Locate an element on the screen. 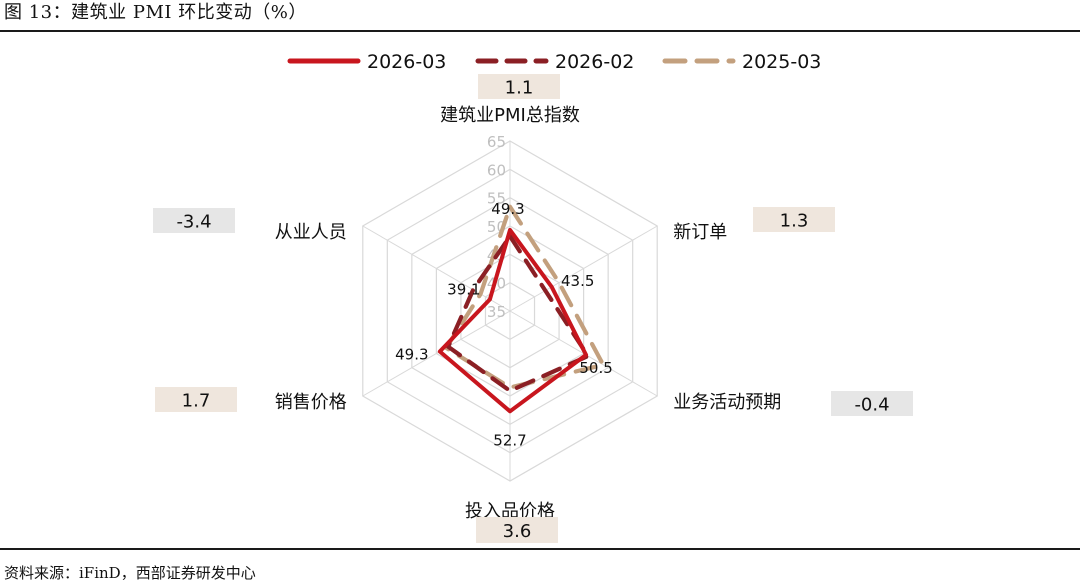  change-box: -0.4 is located at coordinates (872, 403).